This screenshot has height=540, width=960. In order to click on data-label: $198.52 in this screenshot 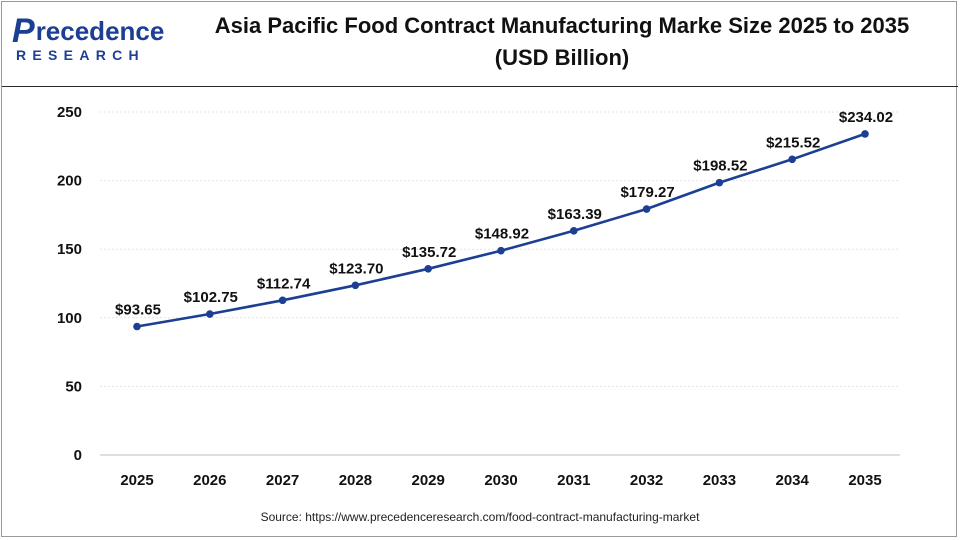, I will do `click(720, 166)`.